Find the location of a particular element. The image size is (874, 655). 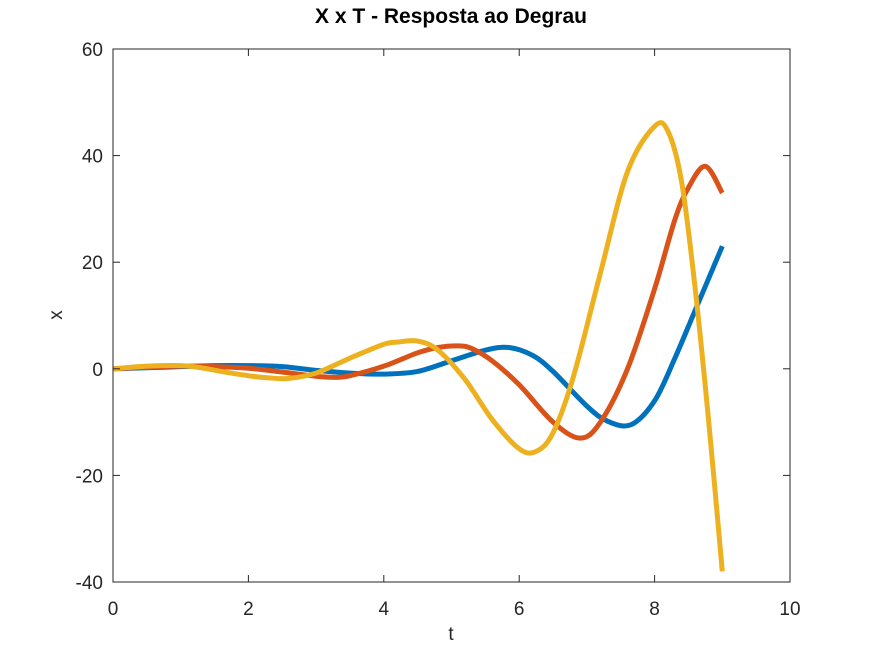

x-tick-label: 0 is located at coordinates (113, 609).